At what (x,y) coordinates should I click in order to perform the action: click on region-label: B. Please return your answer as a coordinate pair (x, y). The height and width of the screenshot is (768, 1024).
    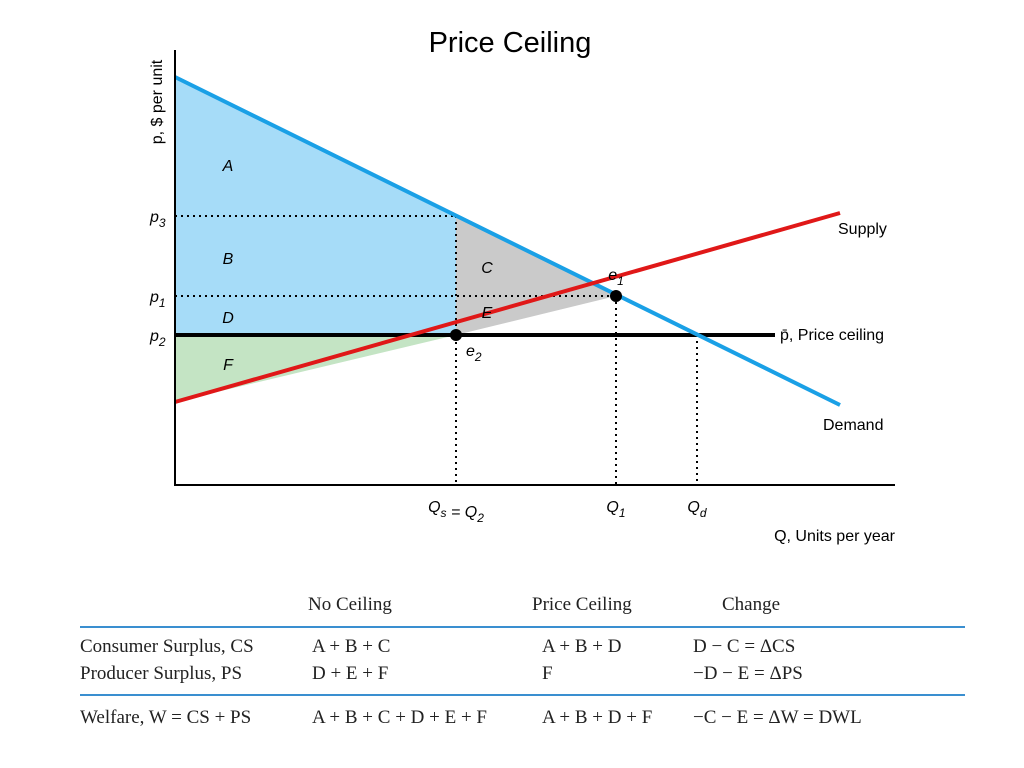
    Looking at the image, I should click on (228, 259).